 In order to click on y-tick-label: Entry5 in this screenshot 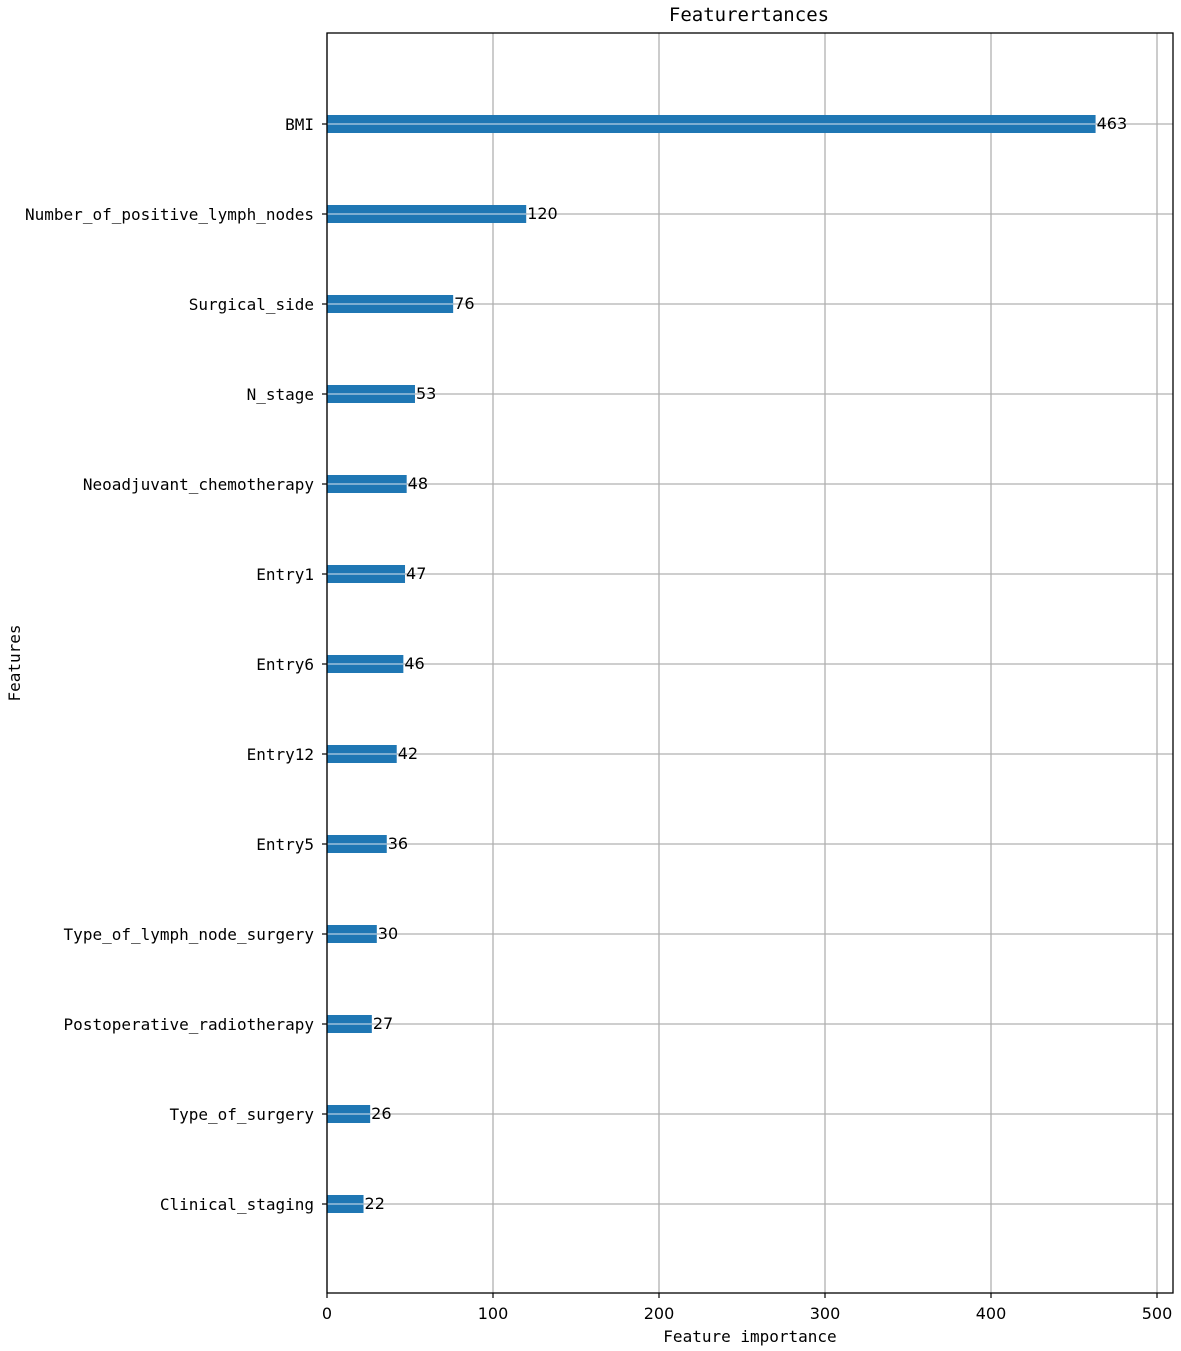, I will do `click(285, 844)`.